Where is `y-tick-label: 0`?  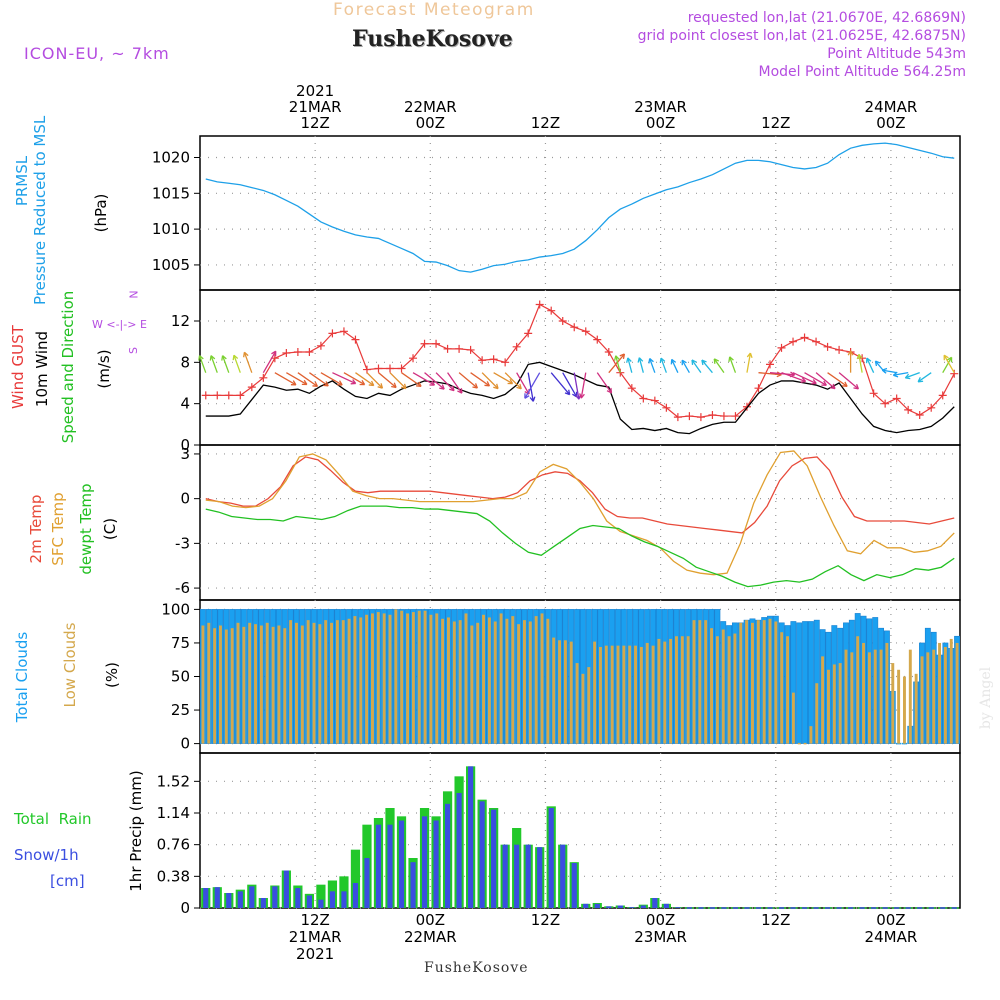 y-tick-label: 0 is located at coordinates (185, 499).